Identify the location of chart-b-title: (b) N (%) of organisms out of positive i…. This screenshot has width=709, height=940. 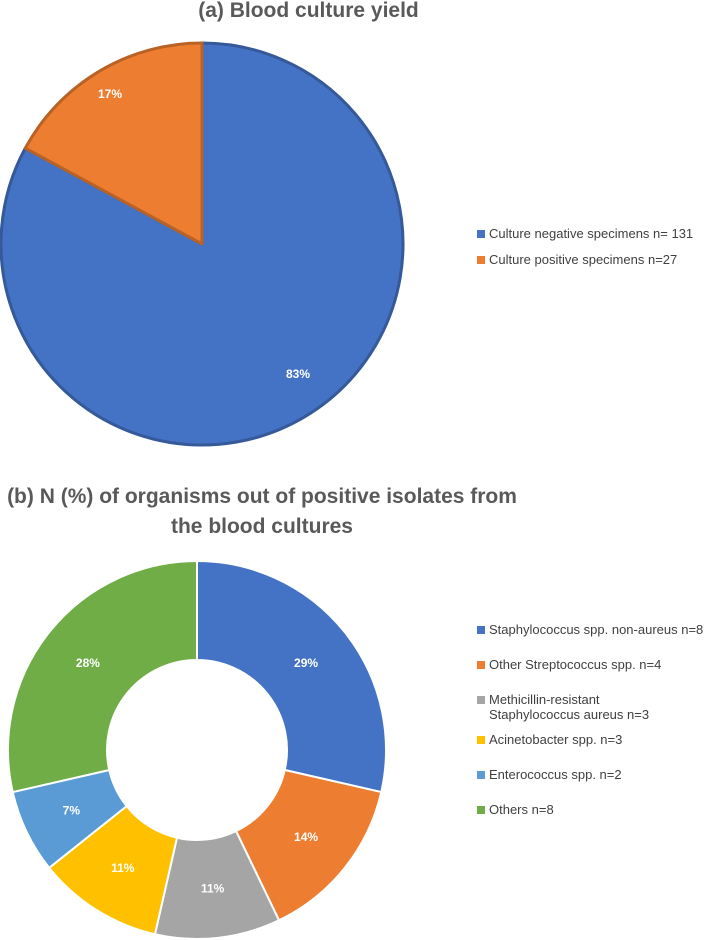
(262, 512).